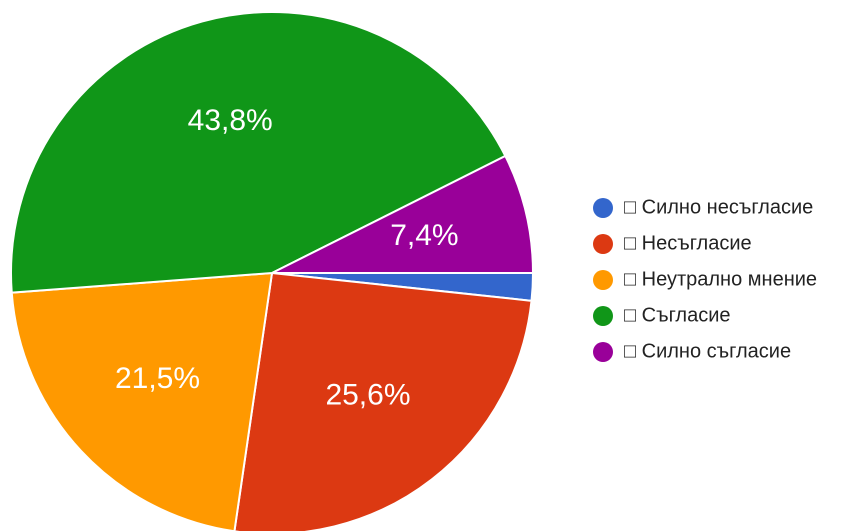 The width and height of the screenshot is (866, 531). I want to click on slice-label: 21,5%, so click(157, 378).